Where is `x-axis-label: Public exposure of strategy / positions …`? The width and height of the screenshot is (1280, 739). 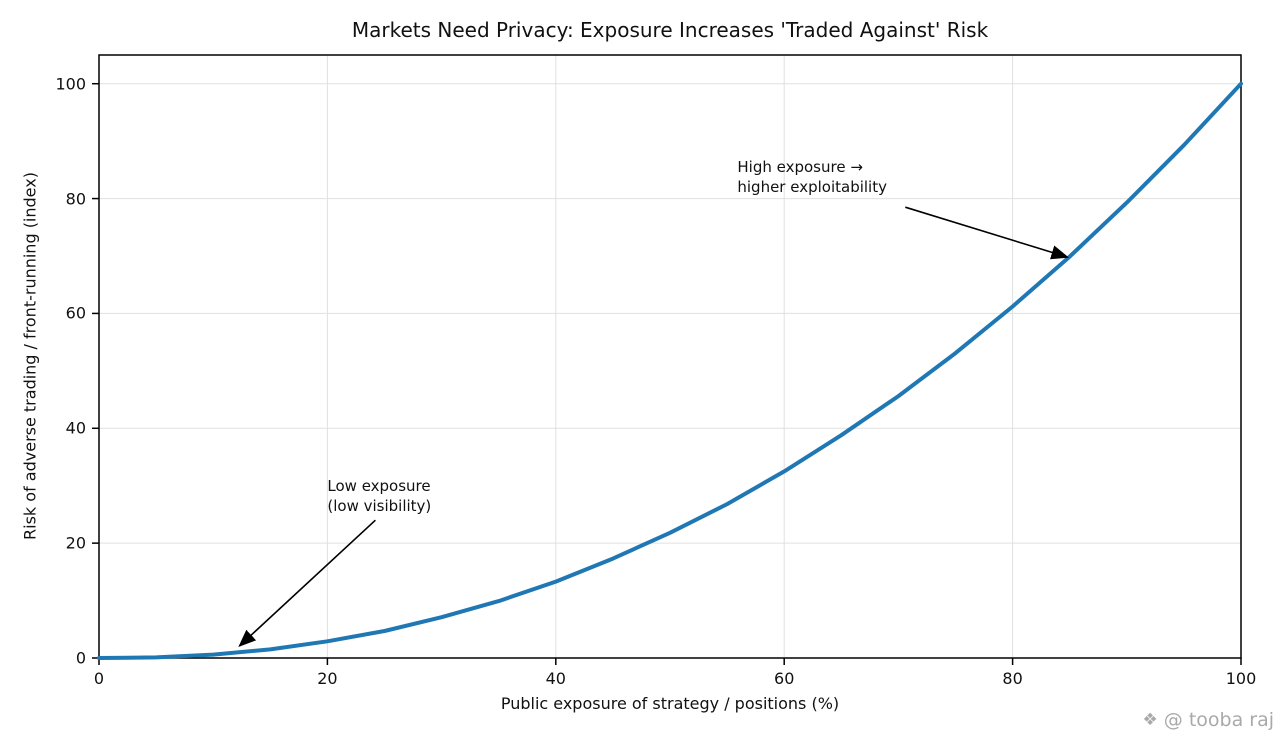
x-axis-label: Public exposure of strategy / positions … is located at coordinates (670, 703).